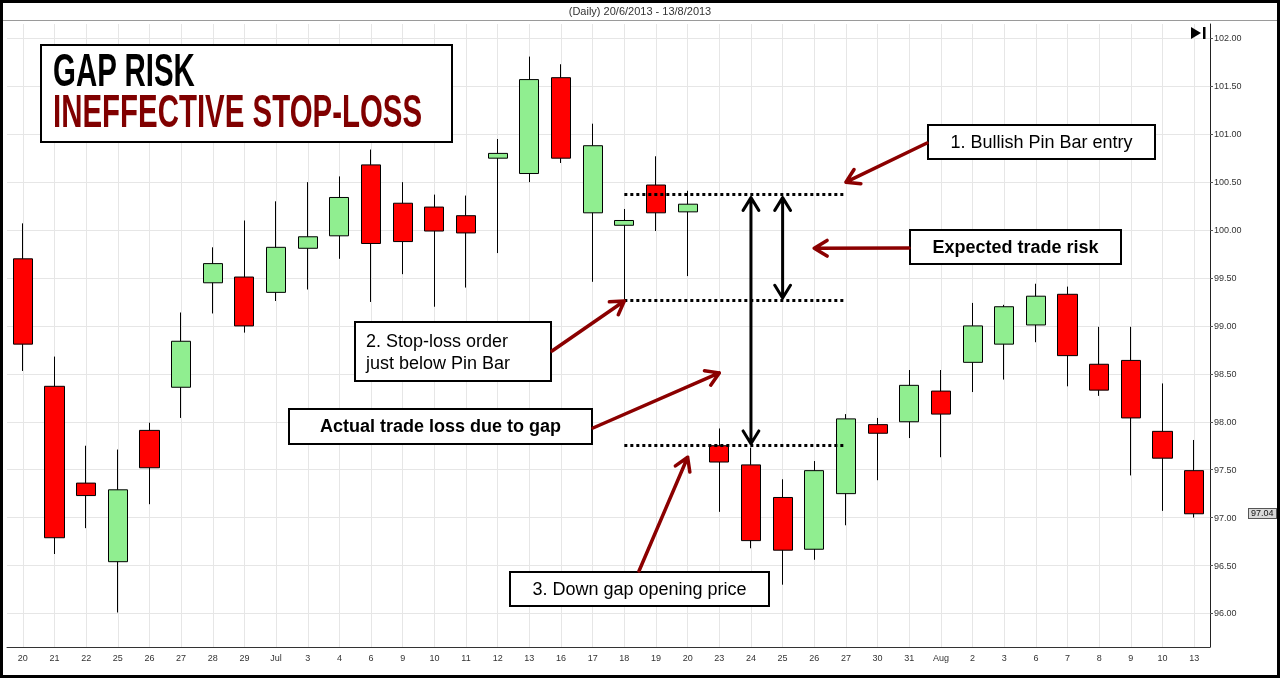 Image resolution: width=1280 pixels, height=678 pixels. What do you see at coordinates (877, 657) in the screenshot?
I see `x-tick-label: 30` at bounding box center [877, 657].